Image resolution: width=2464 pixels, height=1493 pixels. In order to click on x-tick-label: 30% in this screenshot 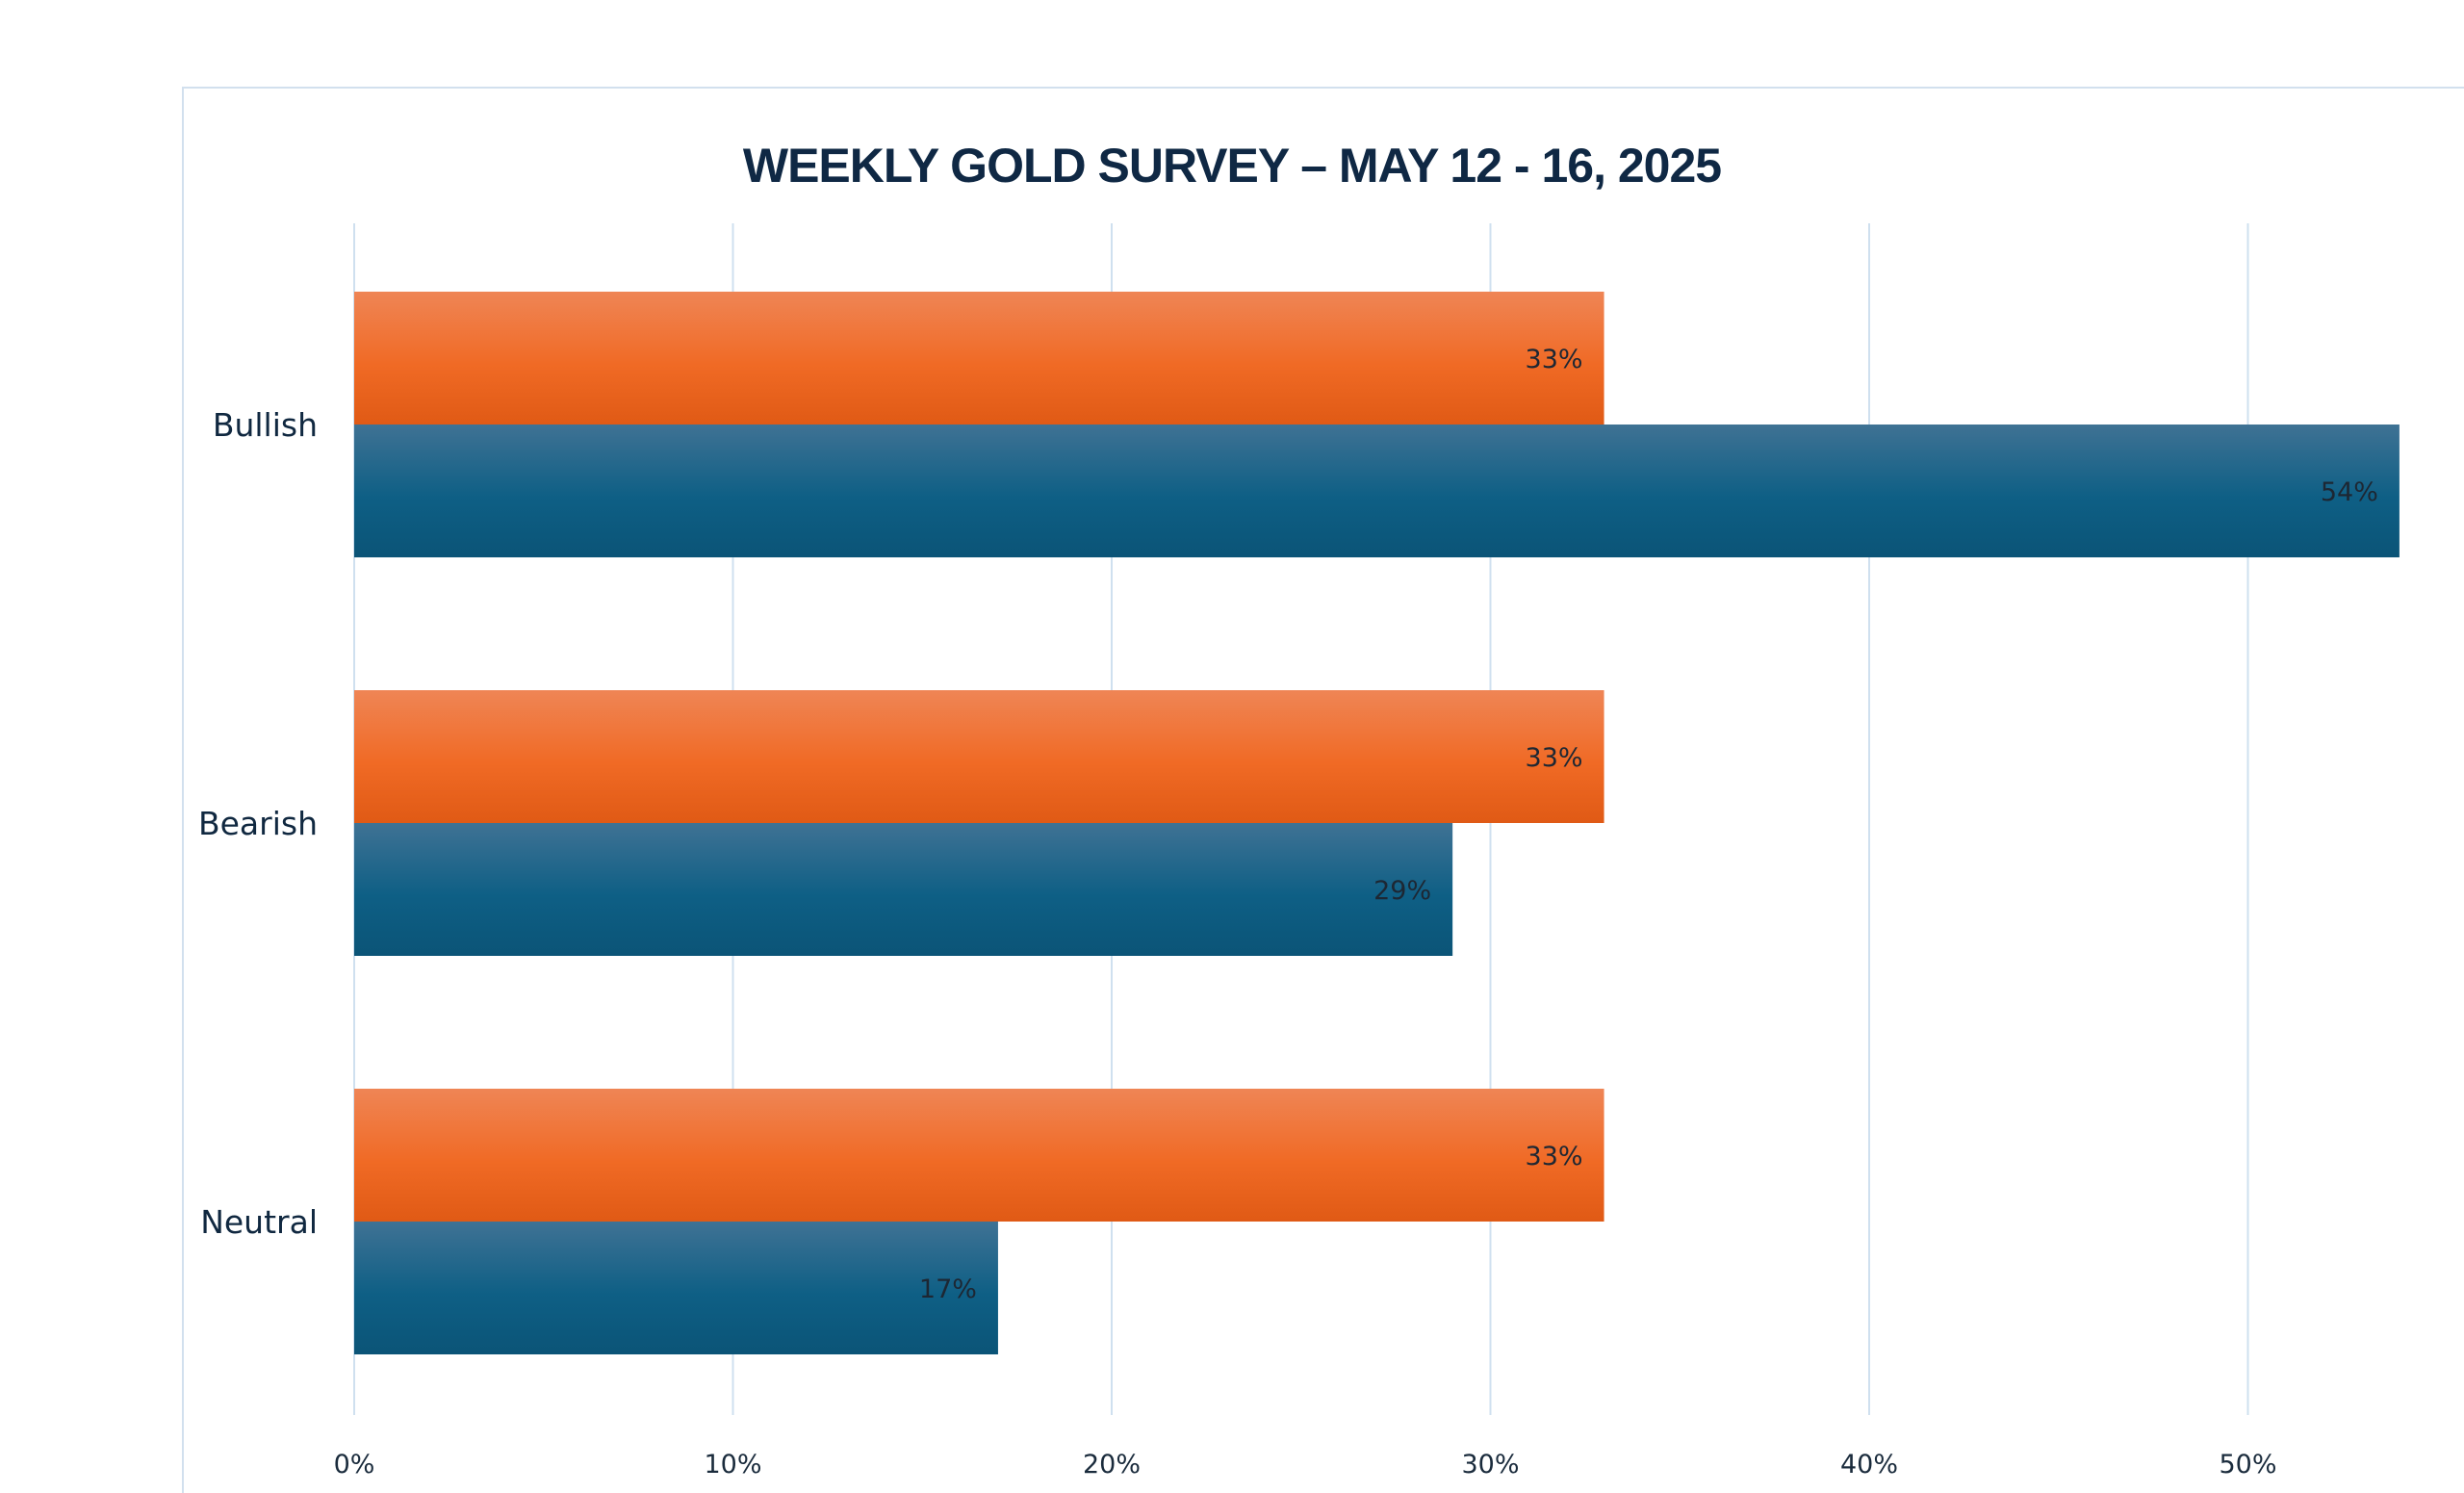, I will do `click(1490, 1465)`.